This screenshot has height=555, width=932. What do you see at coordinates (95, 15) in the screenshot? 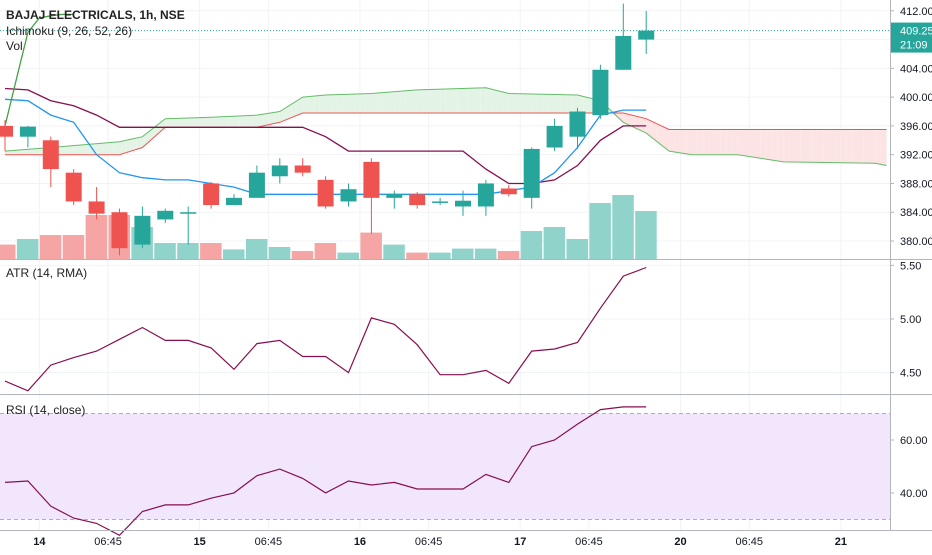
I see `symbol-title: BAJAJ ELECTRICALS, 1h, NSE` at bounding box center [95, 15].